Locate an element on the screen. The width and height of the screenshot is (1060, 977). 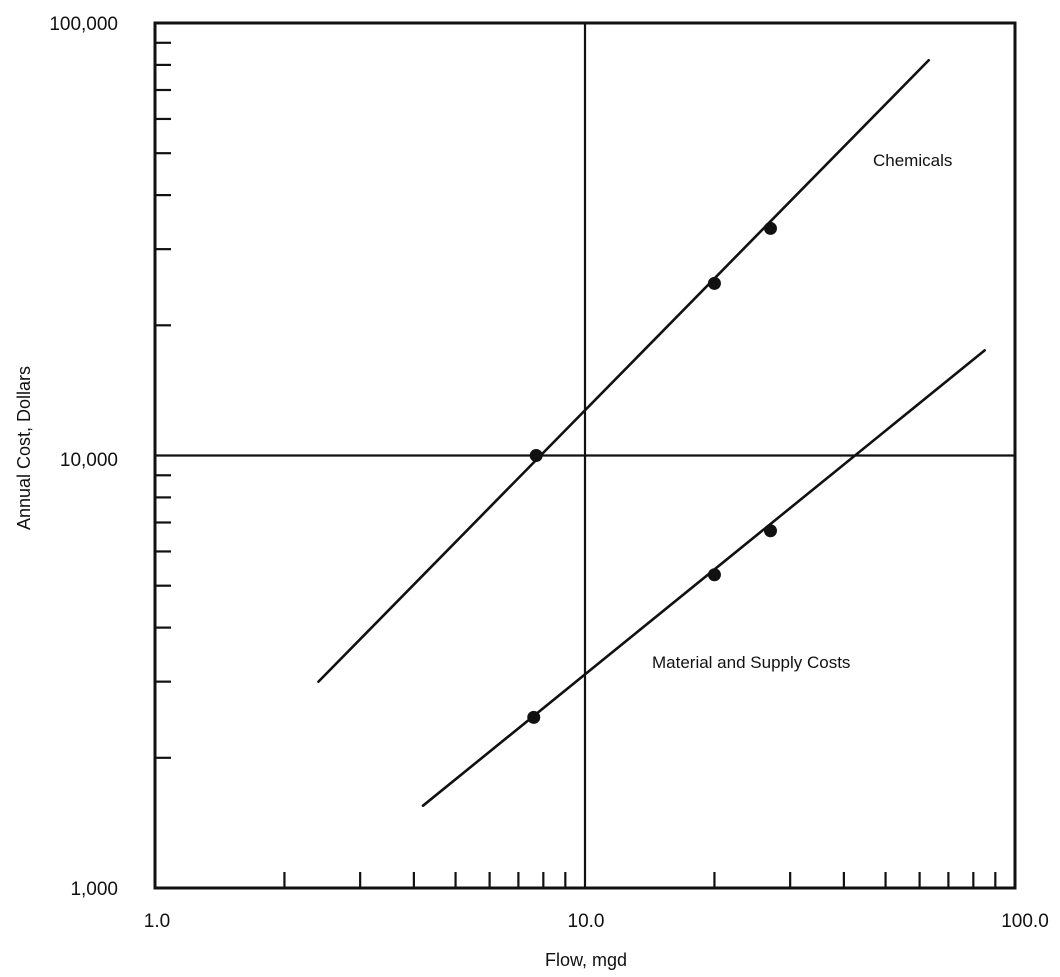
x-tick-label: 10.0 is located at coordinates (586, 921).